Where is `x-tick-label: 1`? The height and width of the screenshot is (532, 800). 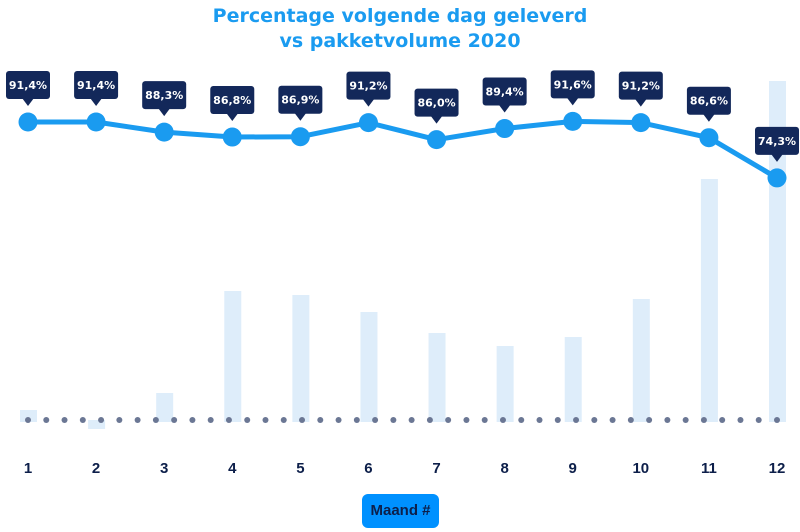 x-tick-label: 1 is located at coordinates (28, 468).